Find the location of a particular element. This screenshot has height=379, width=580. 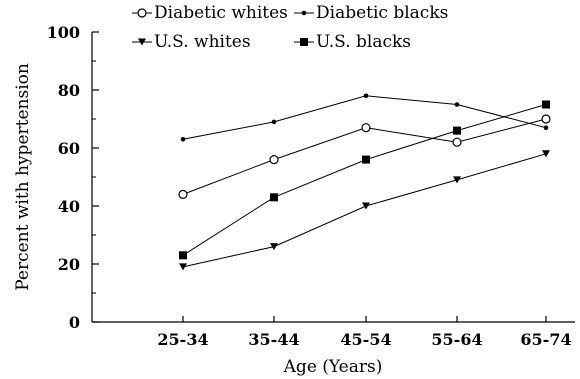

x-tick-label: 45-54 is located at coordinates (365, 339).